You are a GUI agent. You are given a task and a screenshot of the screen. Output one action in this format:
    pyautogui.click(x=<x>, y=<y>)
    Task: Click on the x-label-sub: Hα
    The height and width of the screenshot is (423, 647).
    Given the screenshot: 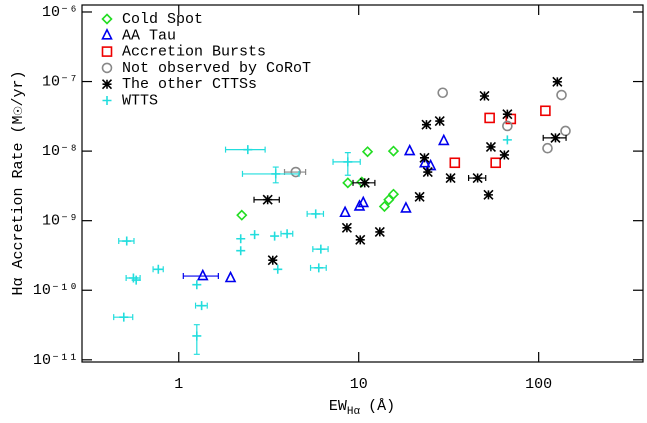 What is the action you would take?
    pyautogui.click(x=354, y=412)
    